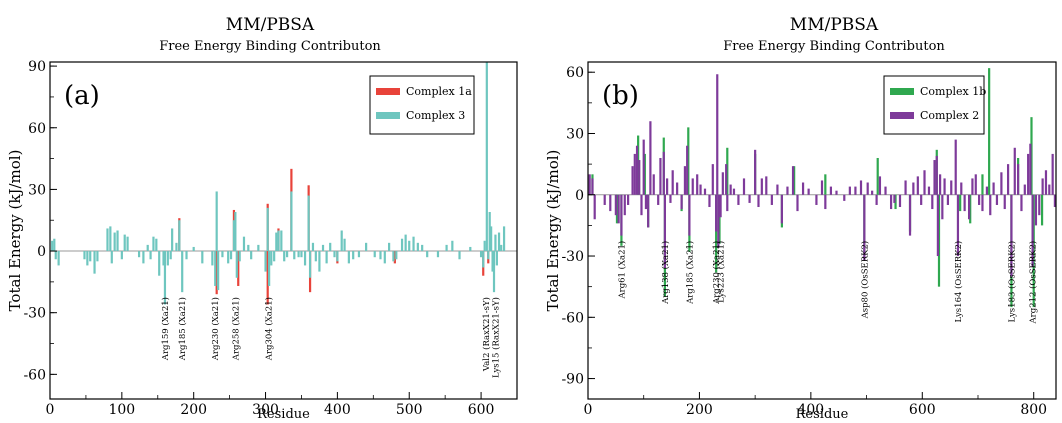  What do you see at coordinates (934, 105) in the screenshot?
I see `legend-box` at bounding box center [934, 105].